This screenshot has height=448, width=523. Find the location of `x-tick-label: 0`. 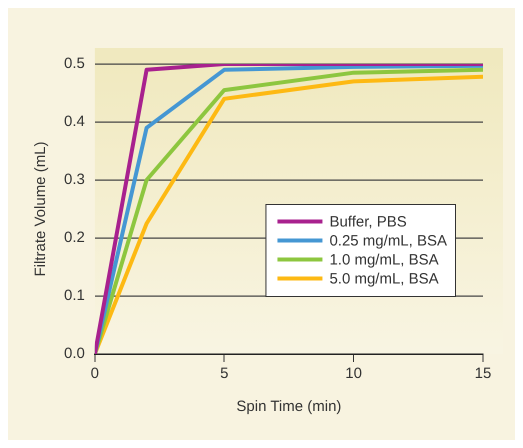

x-tick-label: 0 is located at coordinates (95, 373).